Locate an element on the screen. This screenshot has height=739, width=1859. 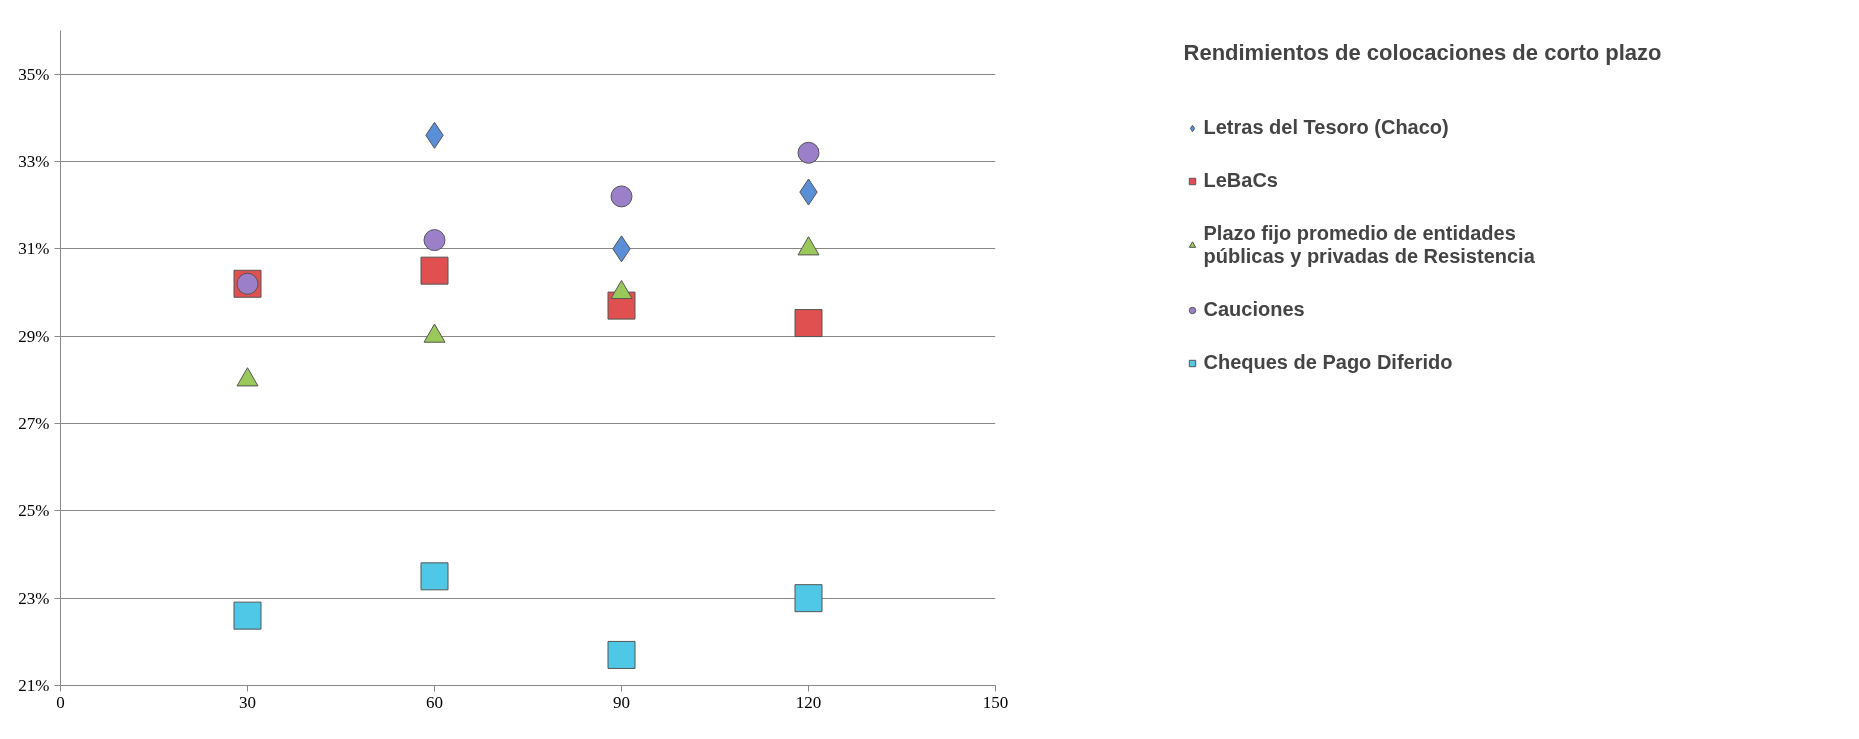
y-tick-label: 27% is located at coordinates (34, 423).